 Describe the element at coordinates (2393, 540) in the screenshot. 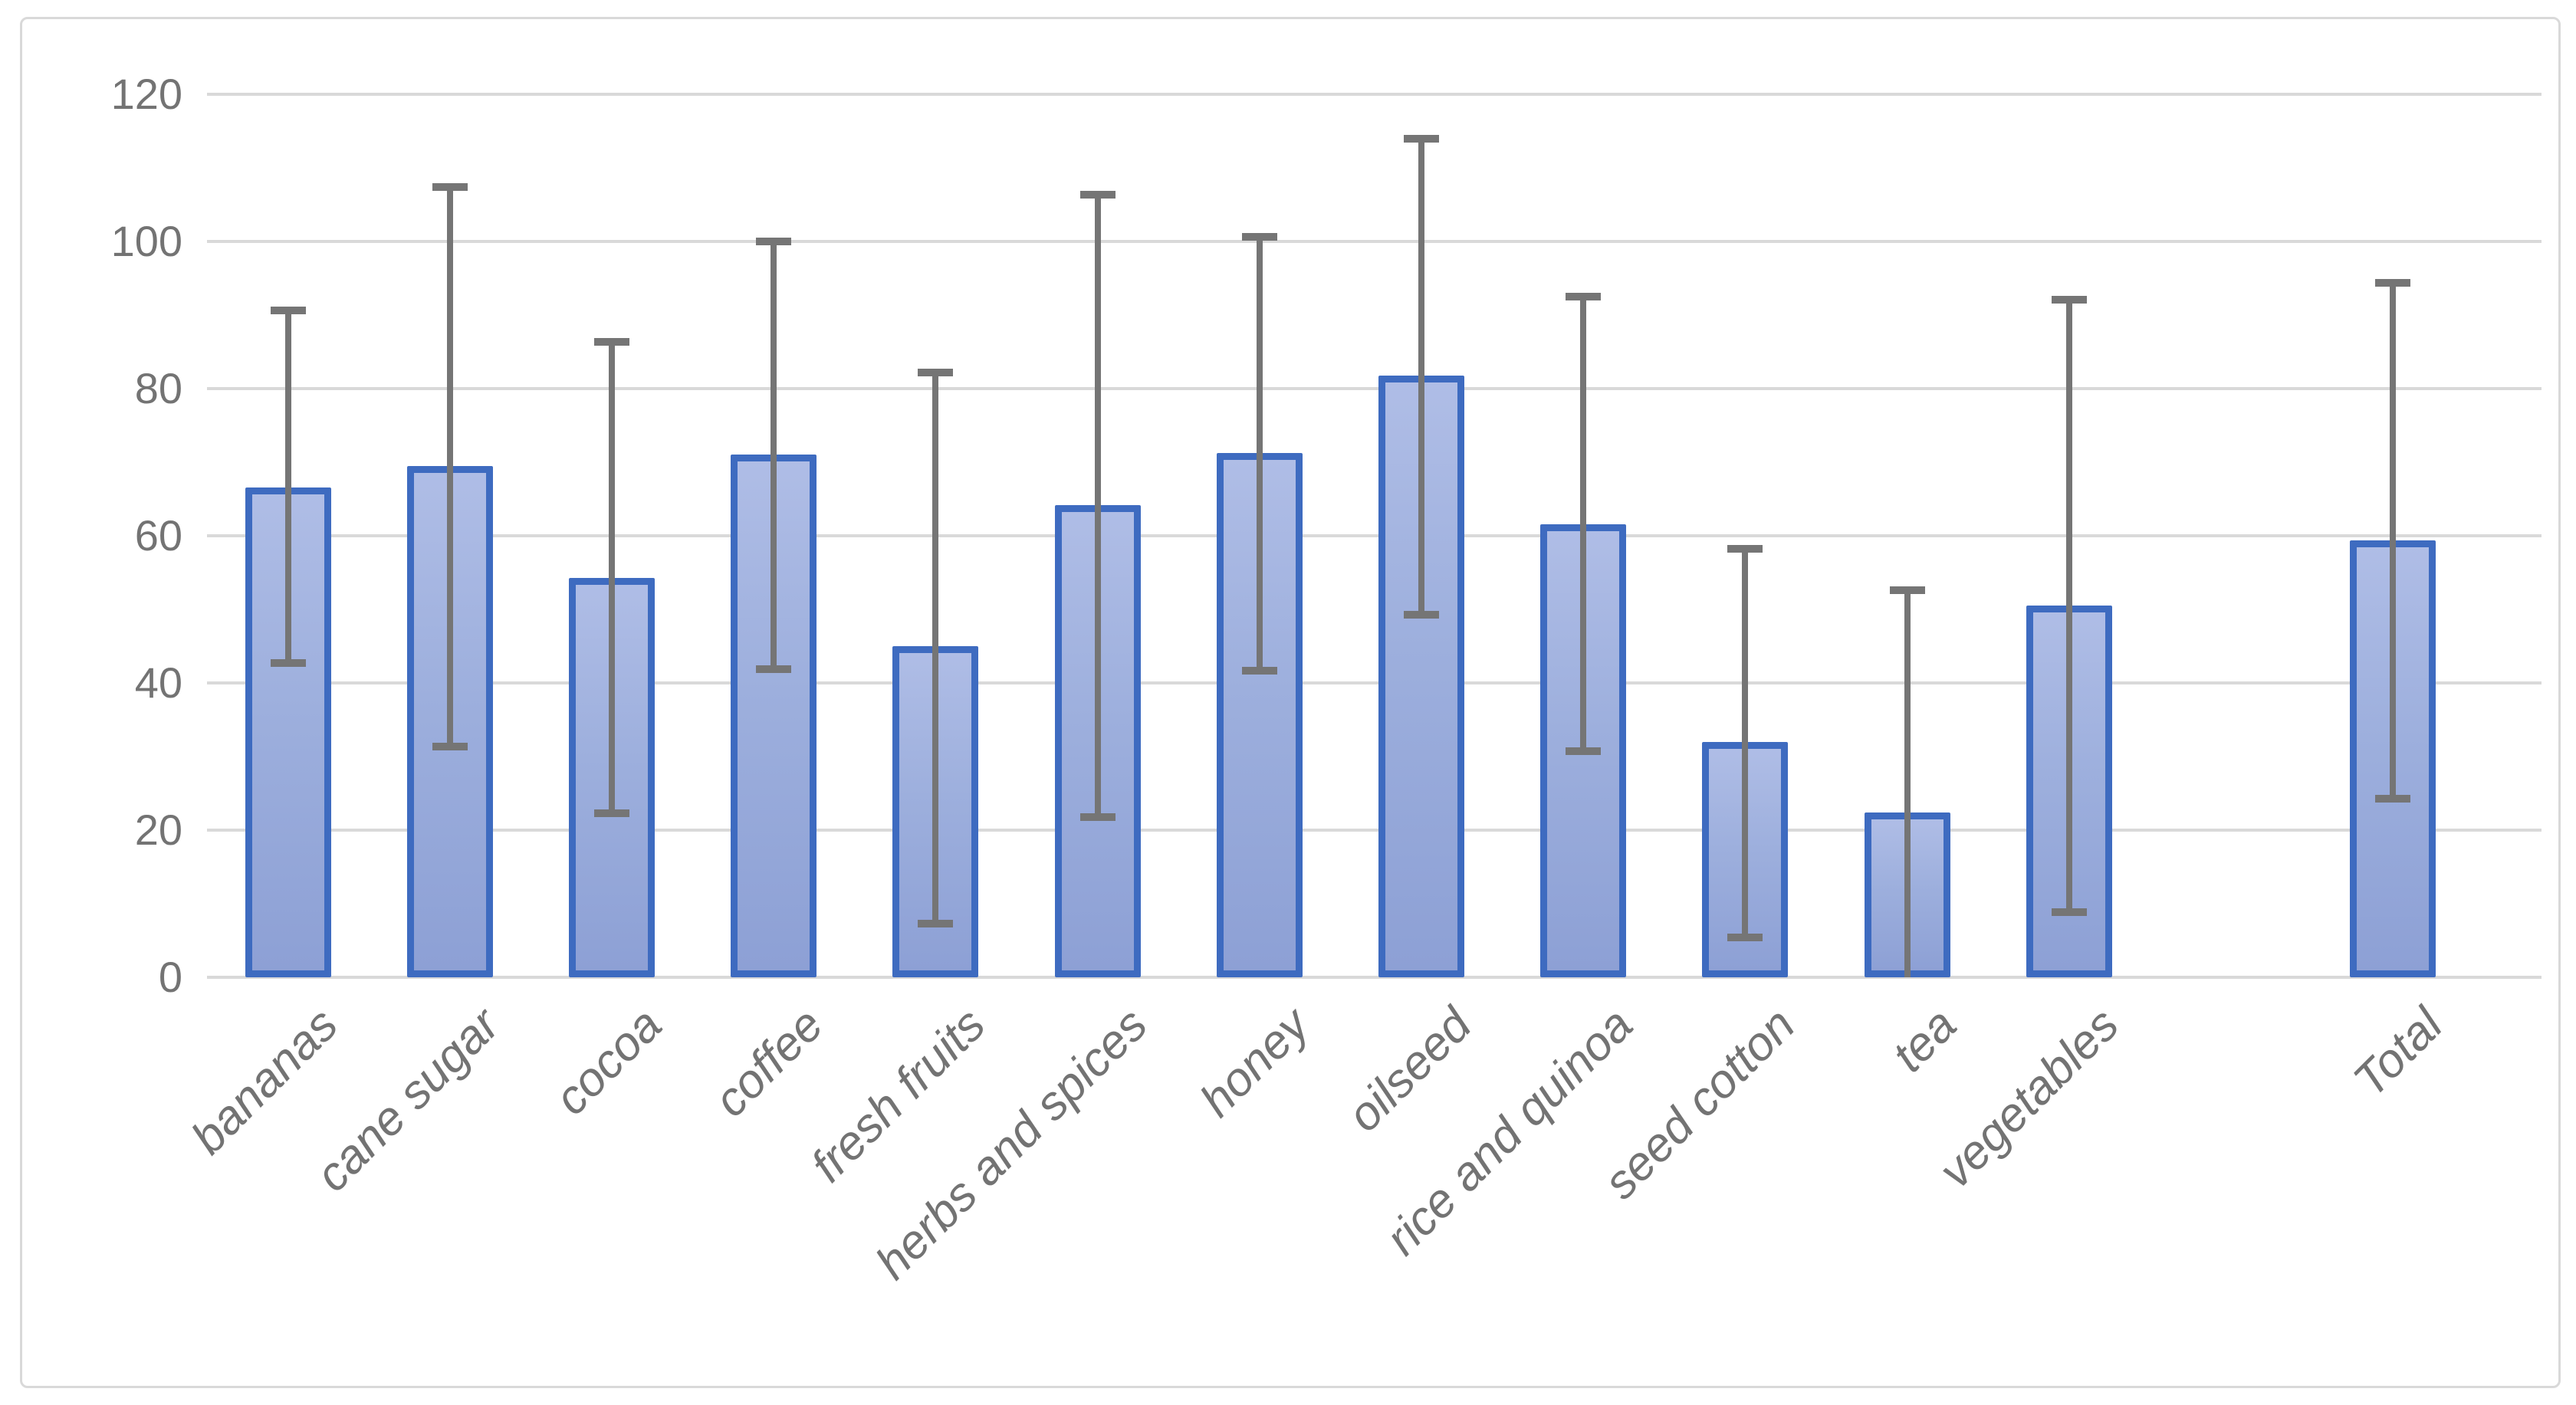

I see `error-bar-Total` at that location.